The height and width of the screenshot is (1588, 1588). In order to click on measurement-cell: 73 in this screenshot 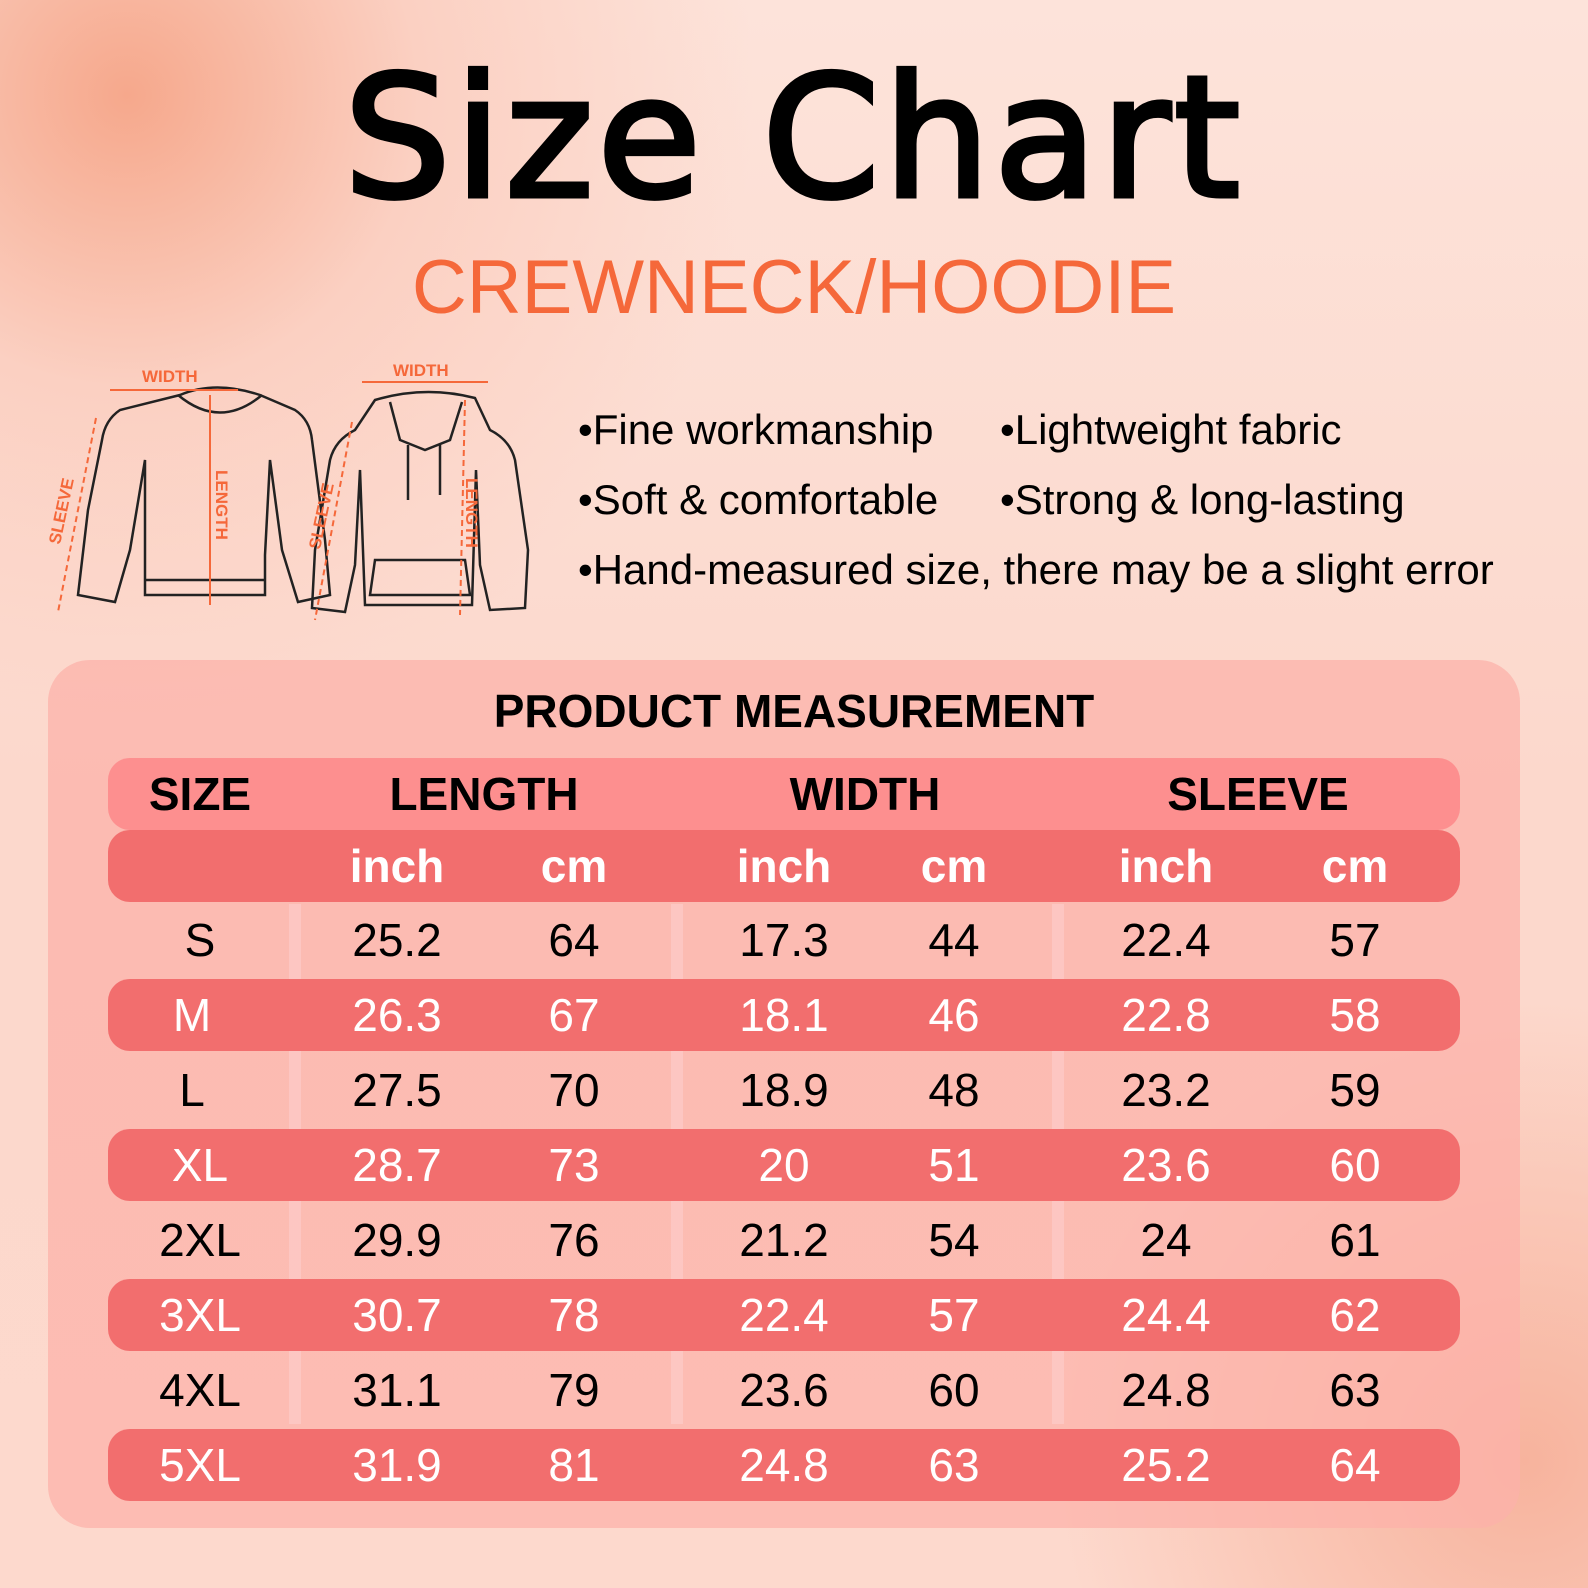, I will do `click(574, 1165)`.